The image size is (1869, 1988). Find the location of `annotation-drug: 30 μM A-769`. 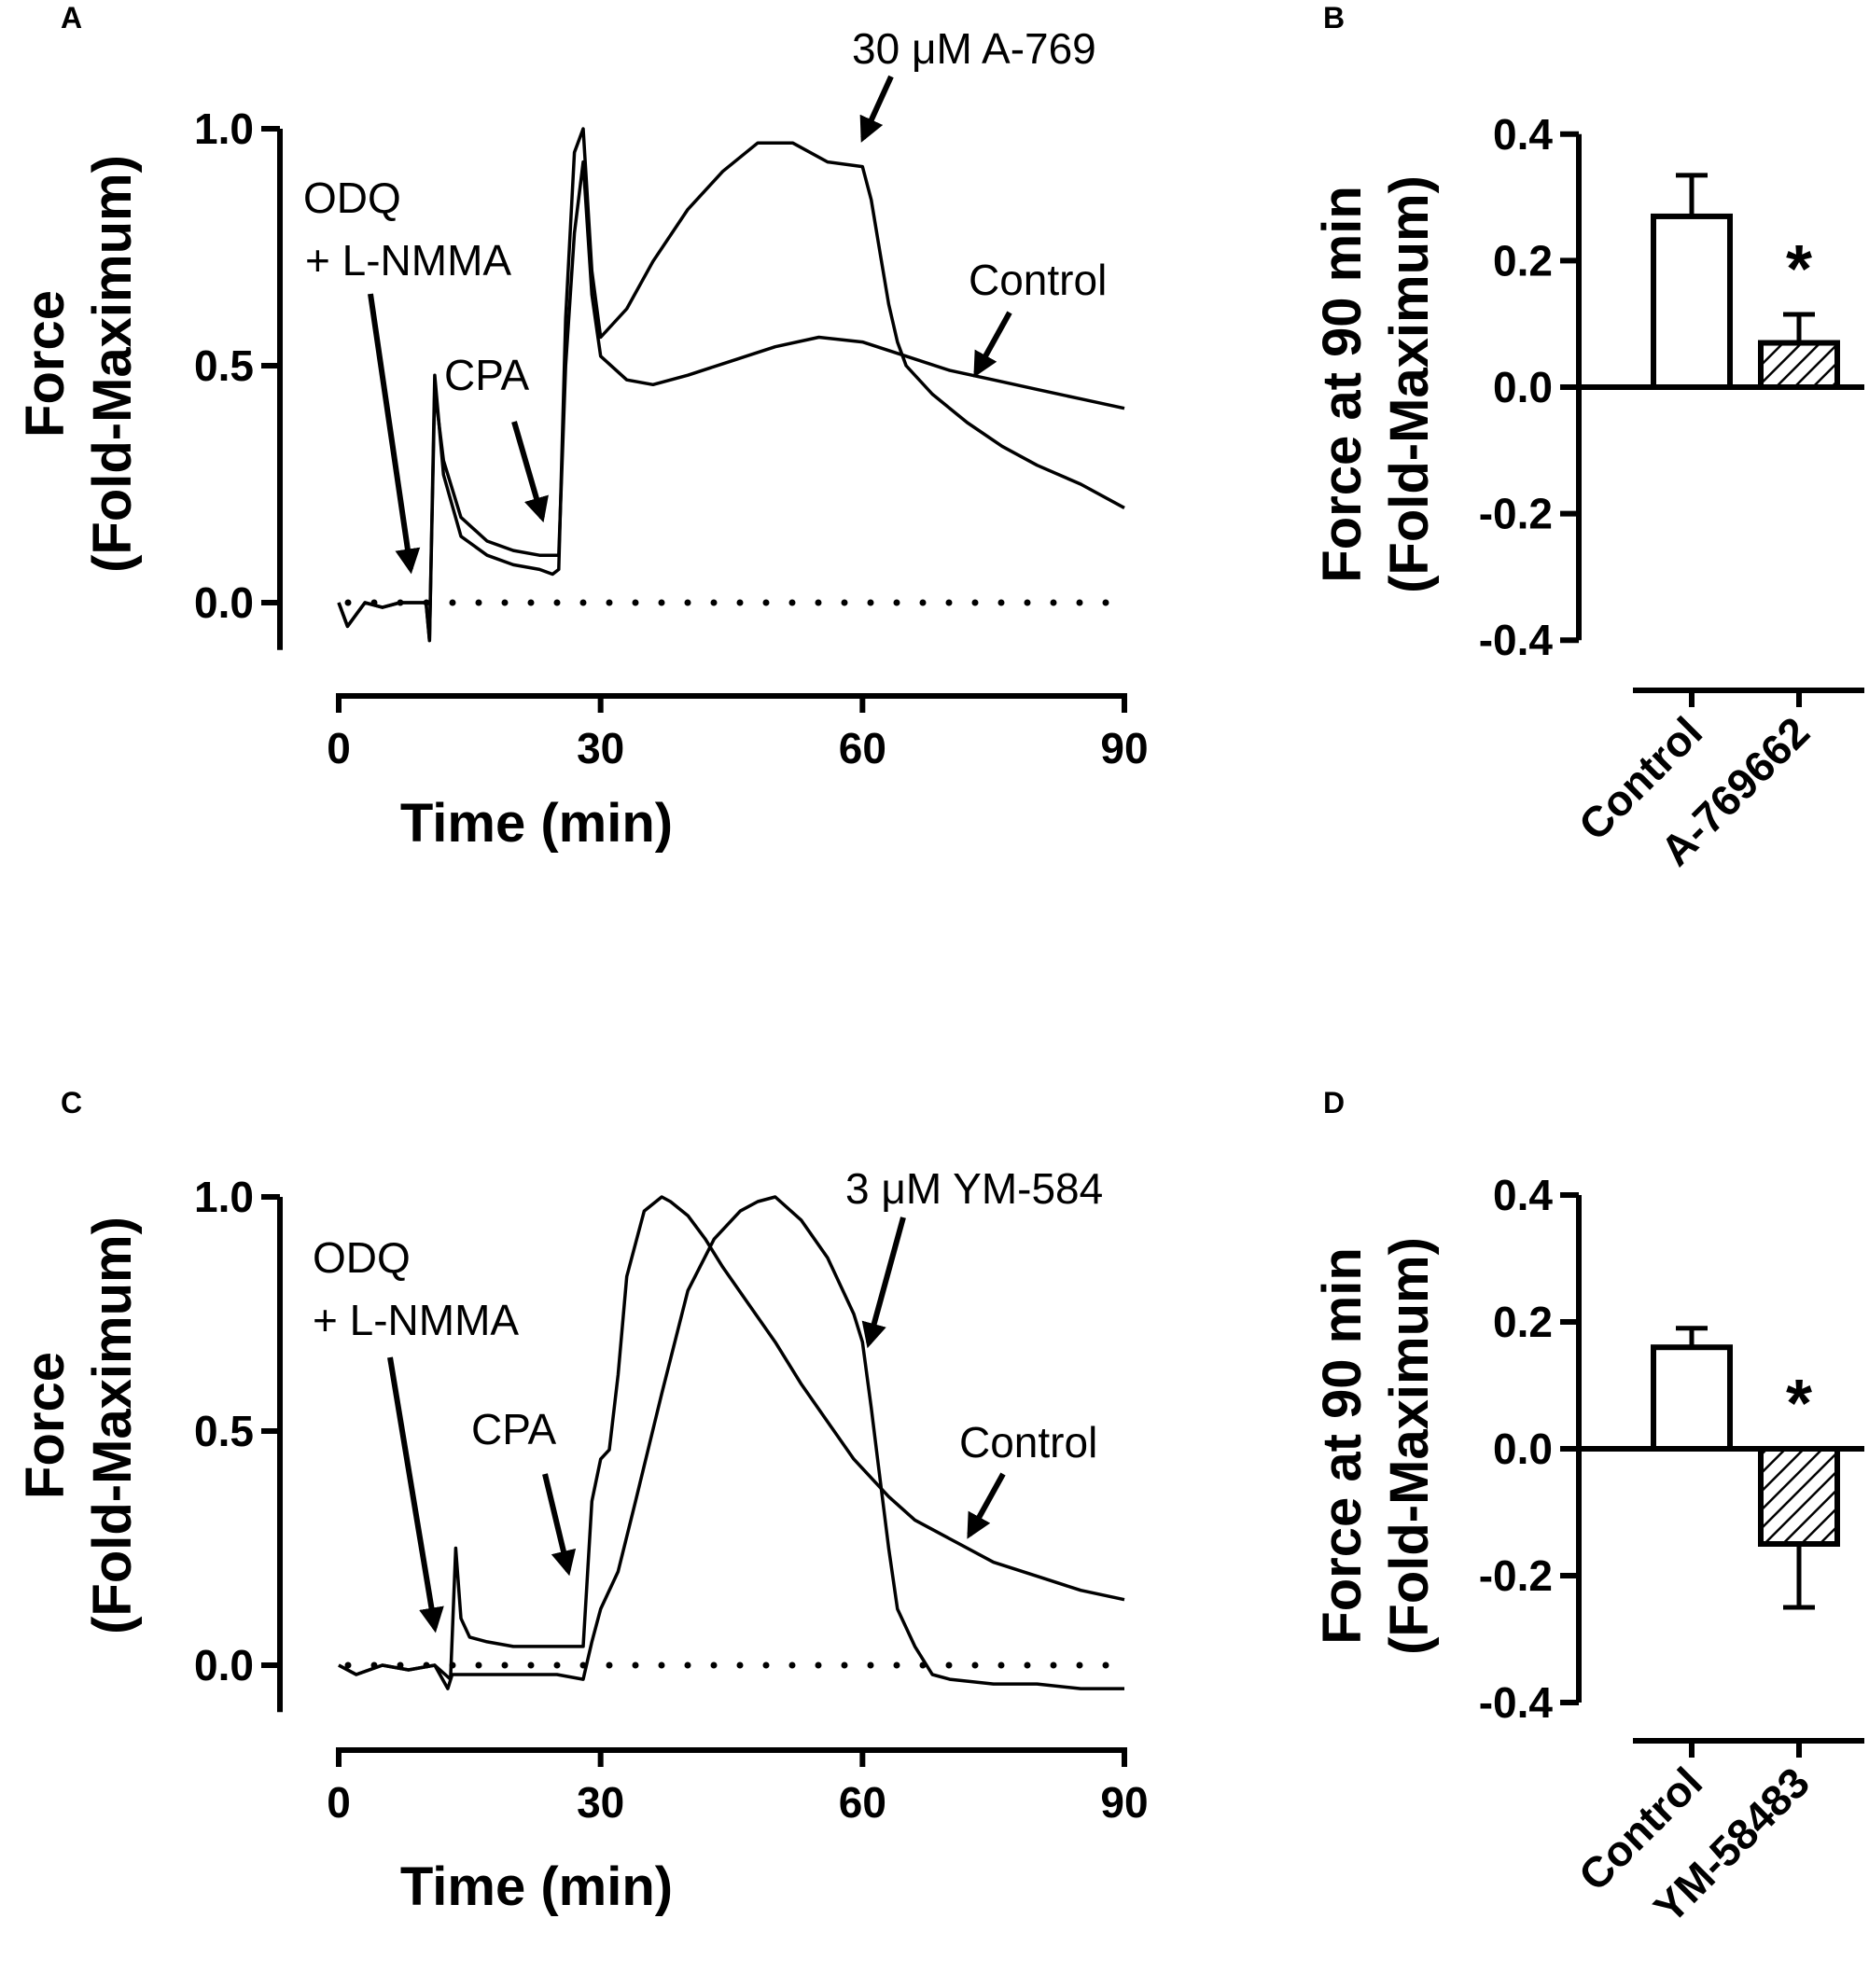

annotation-drug: 30 μM A-769 is located at coordinates (974, 49).